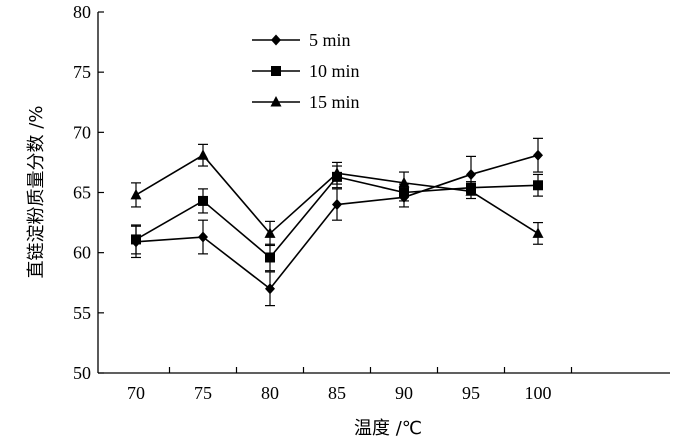 This screenshot has width=700, height=444. Describe the element at coordinates (404, 393) in the screenshot. I see `x-tick-label: 90` at that location.